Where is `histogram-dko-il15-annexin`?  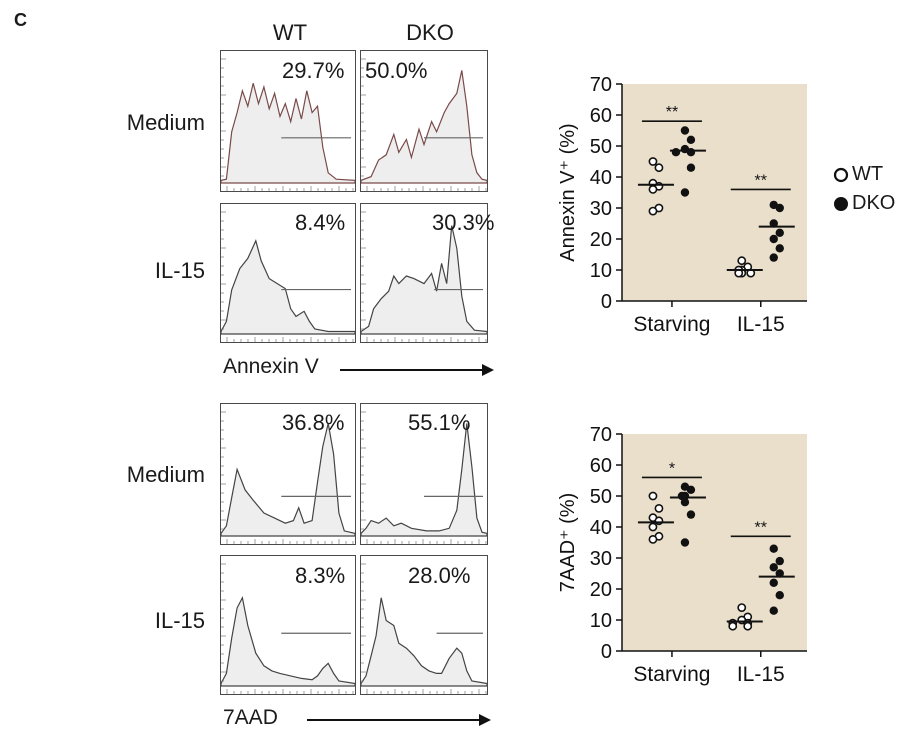
histogram-dko-il15-annexin is located at coordinates (424, 273).